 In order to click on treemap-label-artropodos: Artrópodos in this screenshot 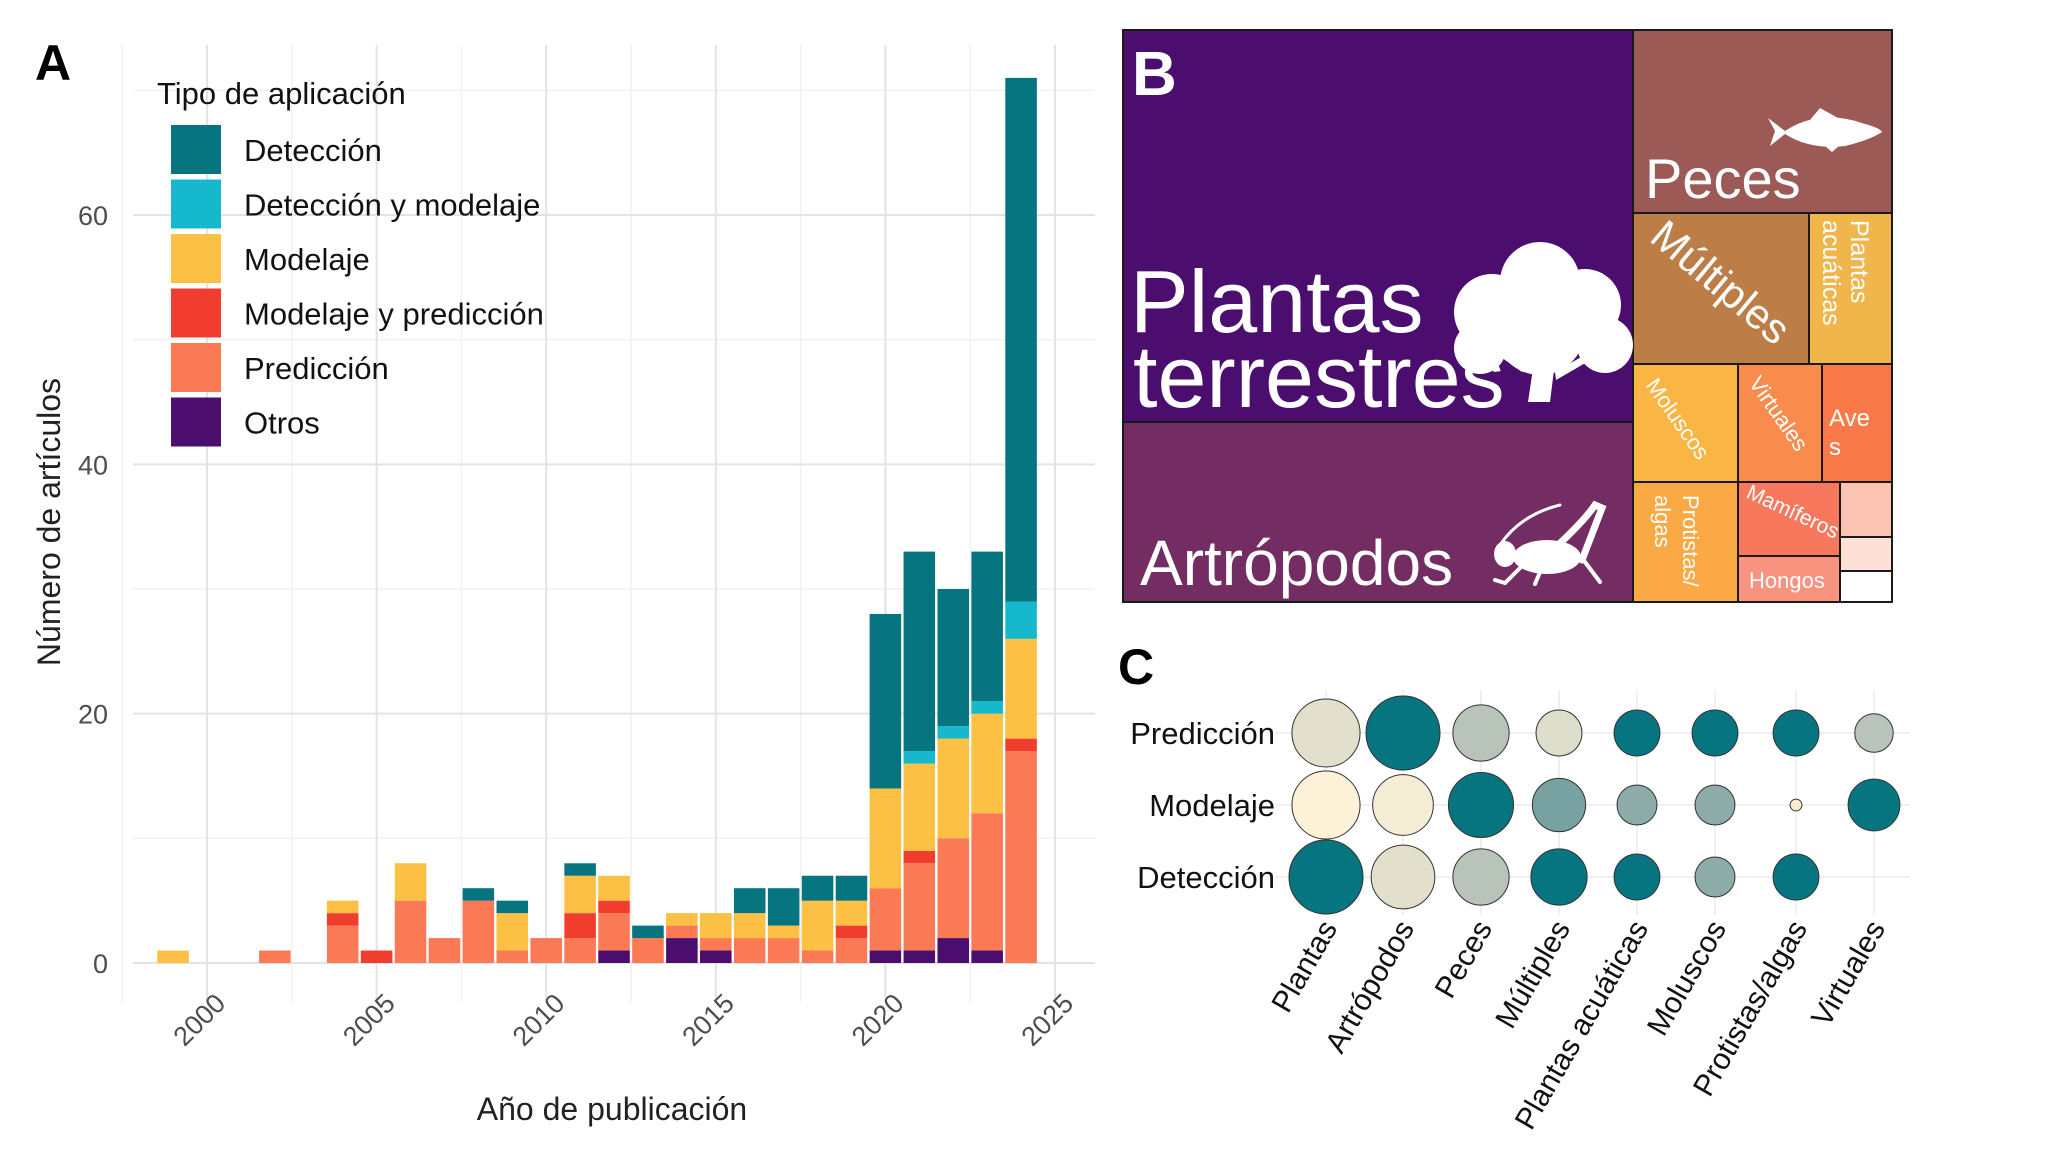, I will do `click(1296, 563)`.